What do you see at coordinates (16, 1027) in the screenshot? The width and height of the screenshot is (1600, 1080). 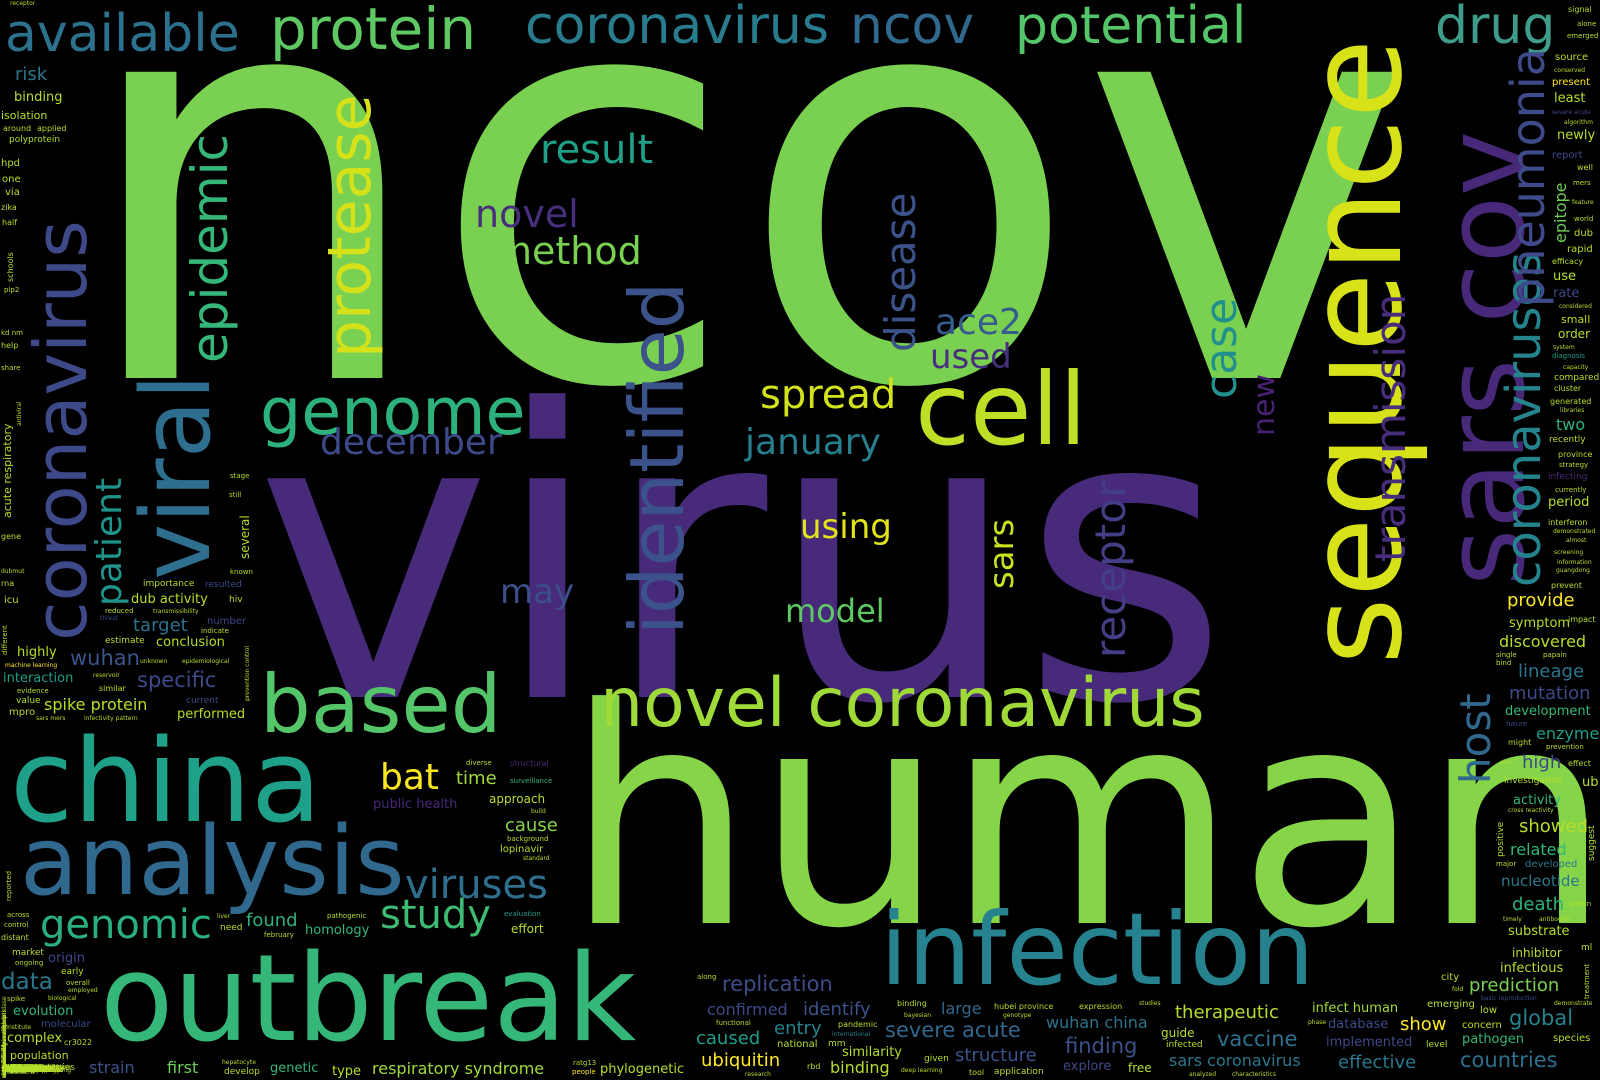 I see `word-constitute: constitute` at bounding box center [16, 1027].